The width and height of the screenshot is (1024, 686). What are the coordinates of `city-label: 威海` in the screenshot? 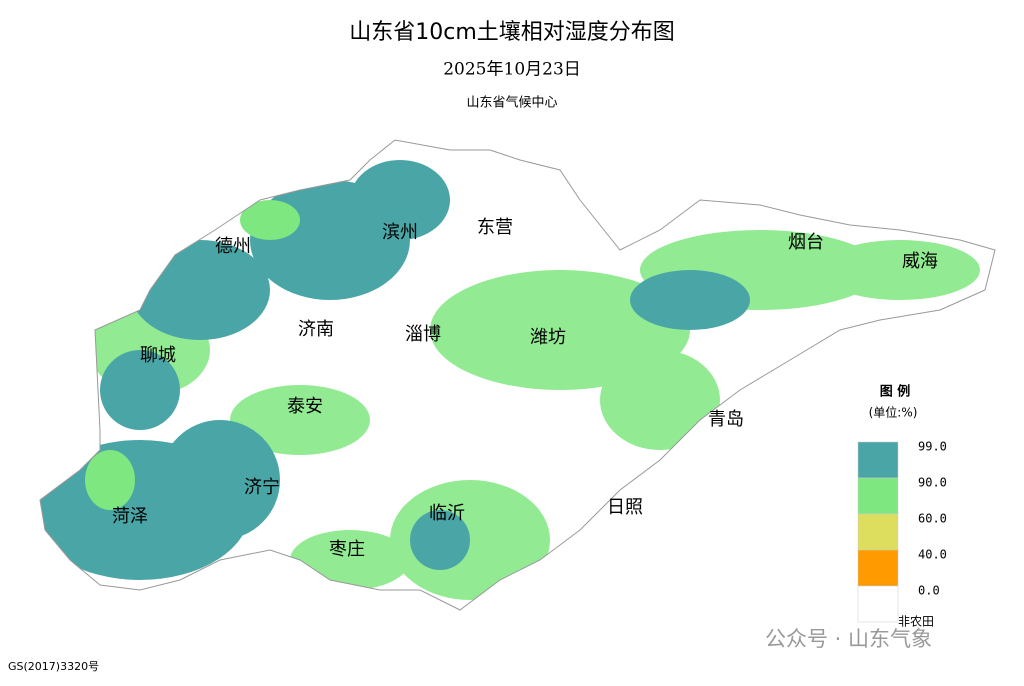 It's located at (920, 261).